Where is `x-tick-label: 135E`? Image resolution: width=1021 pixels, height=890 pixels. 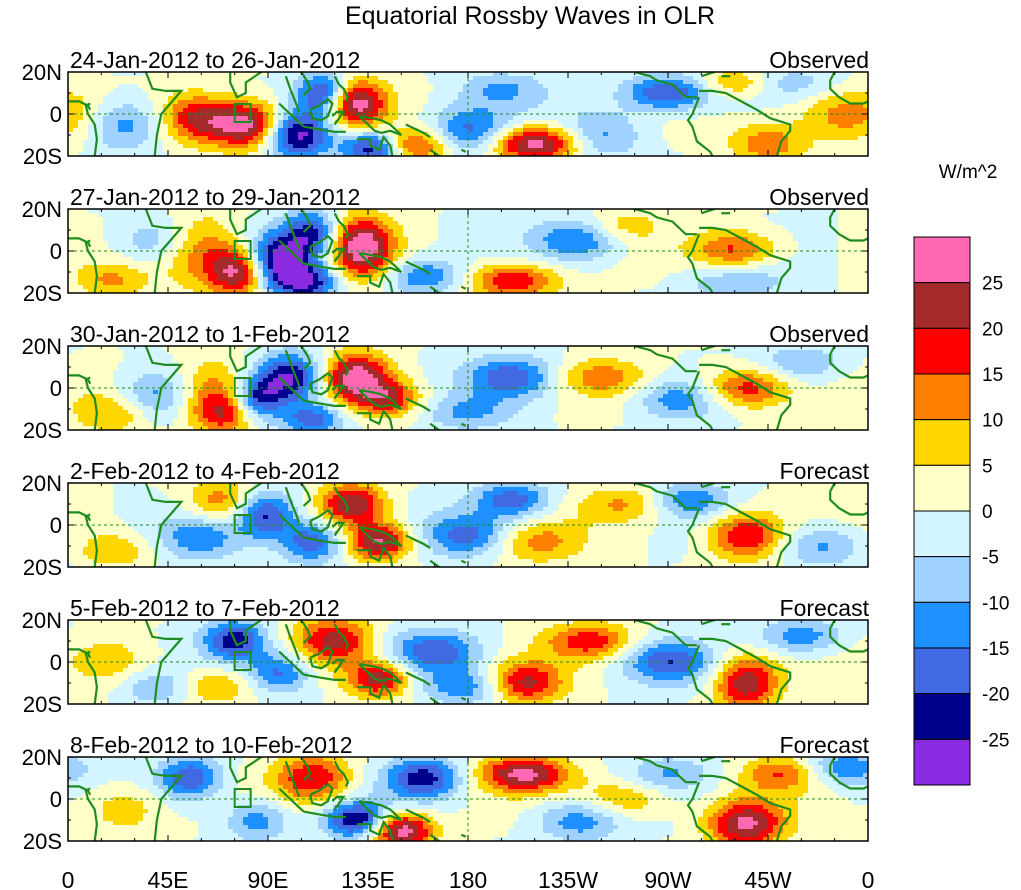 x-tick-label: 135E is located at coordinates (368, 878).